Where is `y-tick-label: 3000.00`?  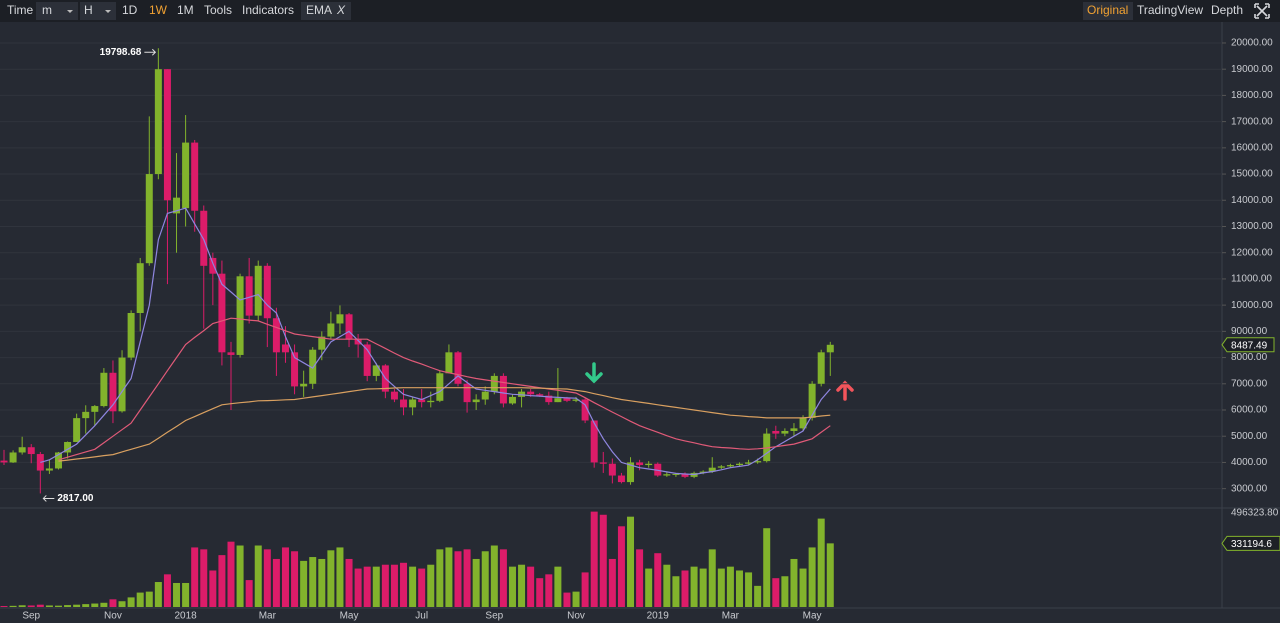 y-tick-label: 3000.00 is located at coordinates (1249, 488).